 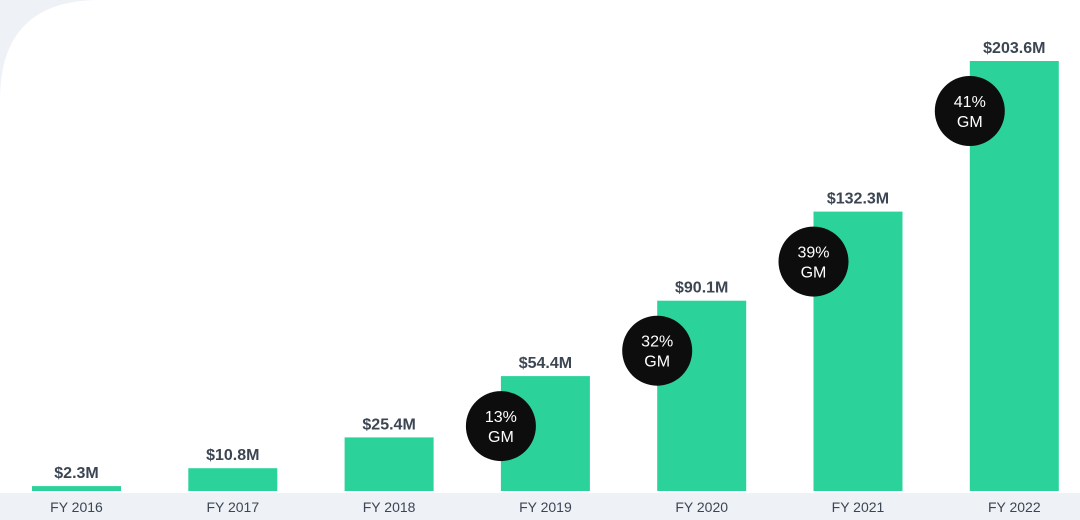 What do you see at coordinates (858, 507) in the screenshot?
I see `x-tick-label: FY 2021` at bounding box center [858, 507].